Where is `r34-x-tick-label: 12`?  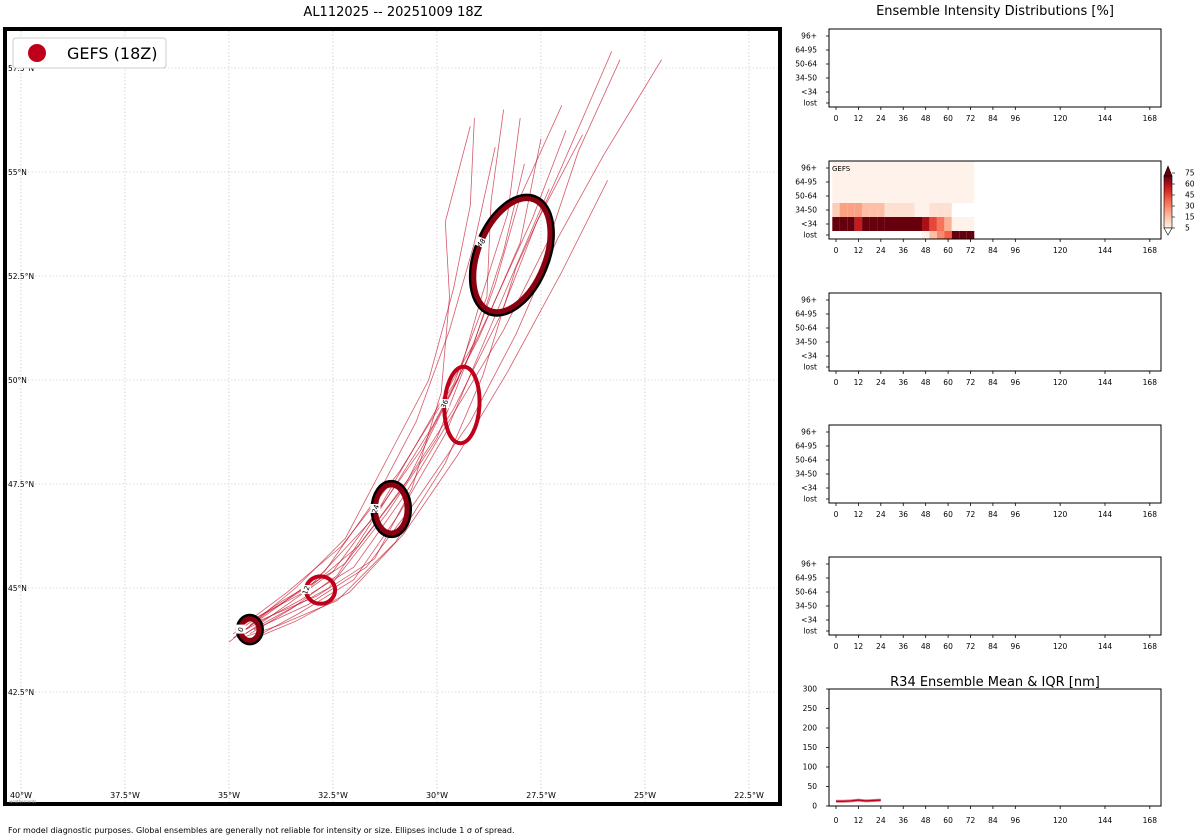
r34-x-tick-label: 12 is located at coordinates (859, 820).